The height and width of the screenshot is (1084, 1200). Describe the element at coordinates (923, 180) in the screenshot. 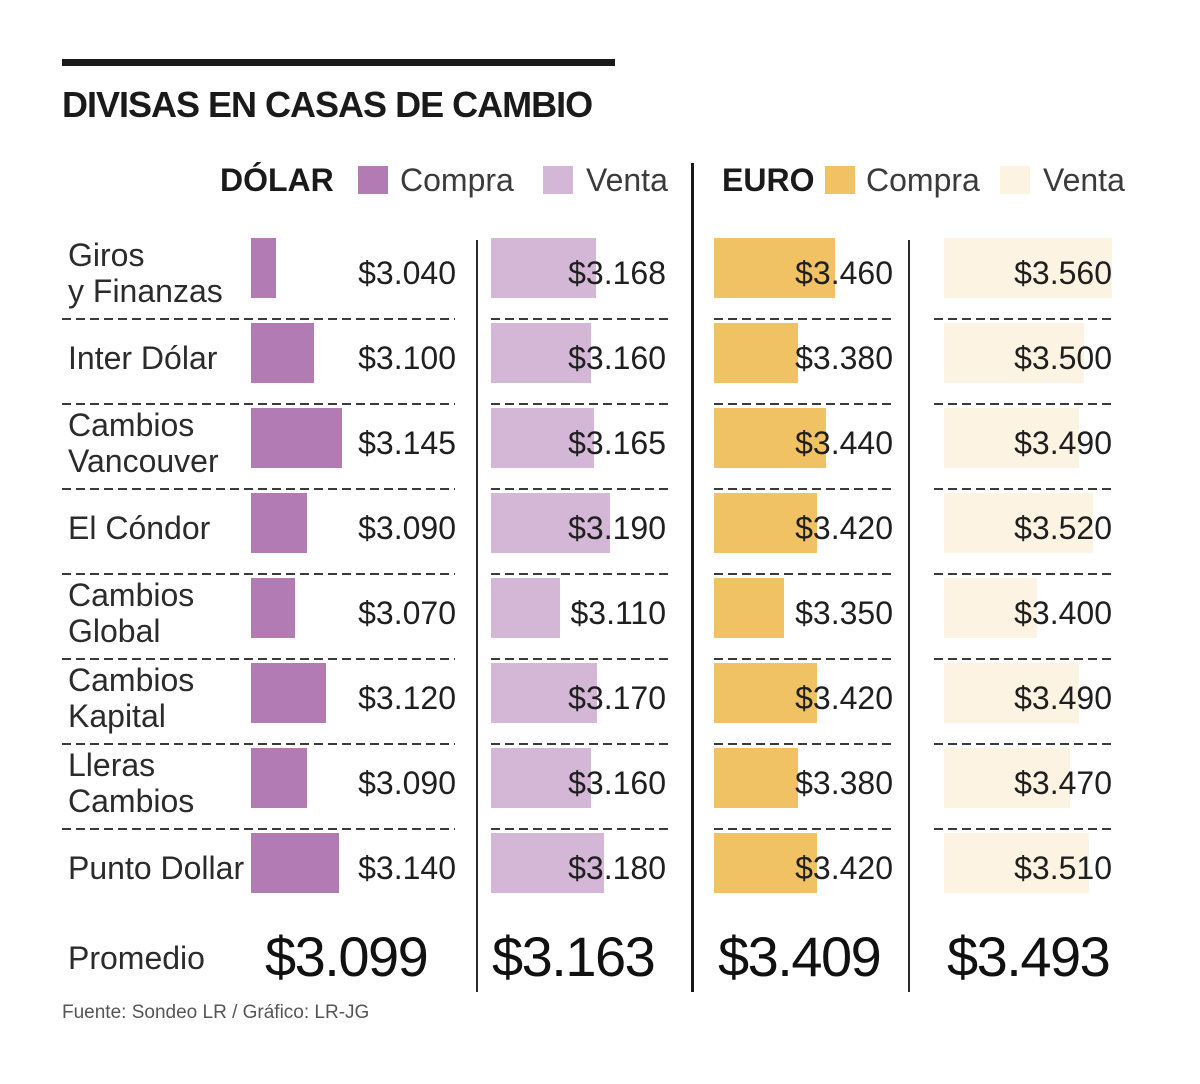

I see `legend-label-euro-compra: Compra` at that location.